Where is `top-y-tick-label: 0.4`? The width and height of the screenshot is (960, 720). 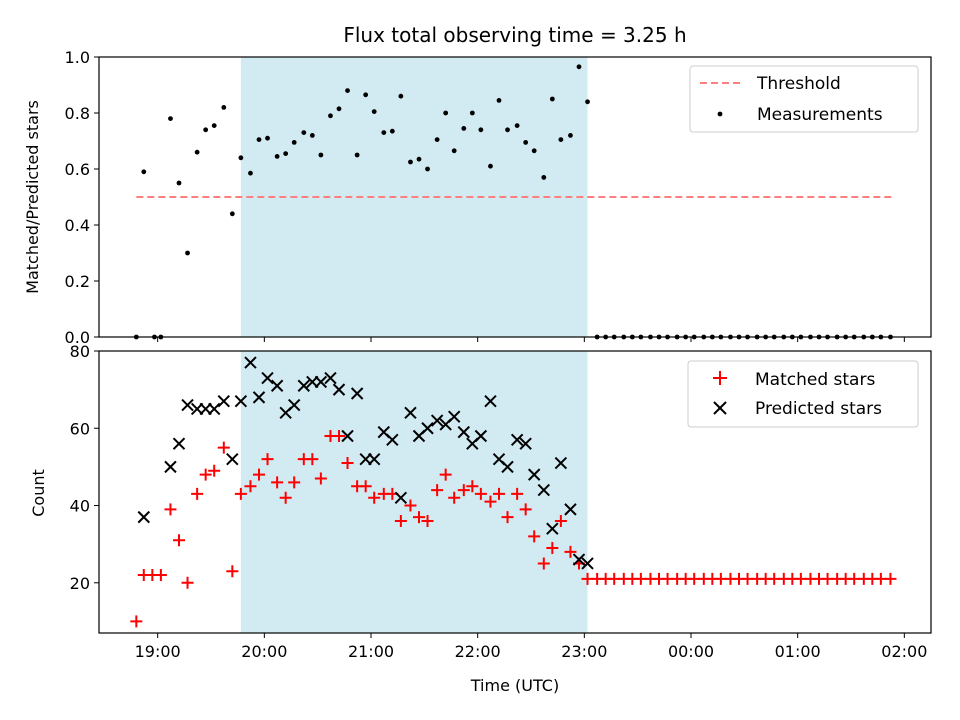
top-y-tick-label: 0.4 is located at coordinates (77, 225).